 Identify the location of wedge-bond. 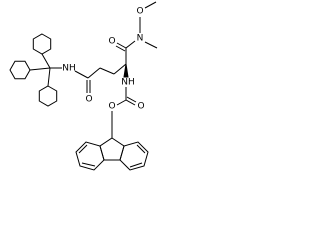
(126, 70).